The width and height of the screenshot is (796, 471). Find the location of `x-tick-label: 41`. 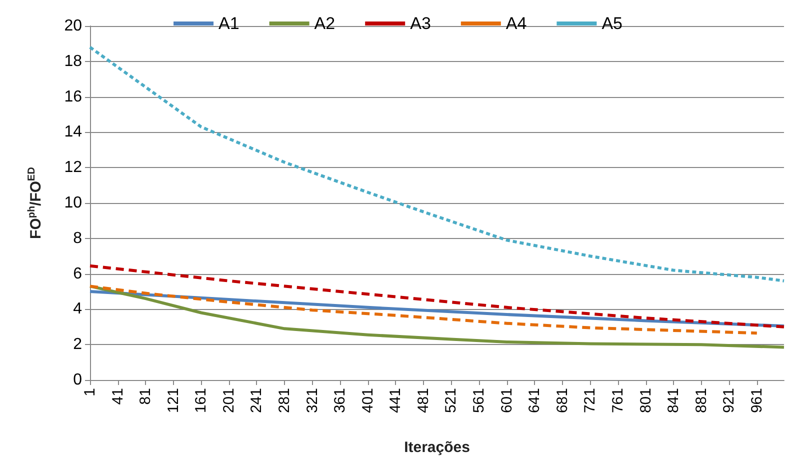

x-tick-label: 41 is located at coordinates (117, 396).